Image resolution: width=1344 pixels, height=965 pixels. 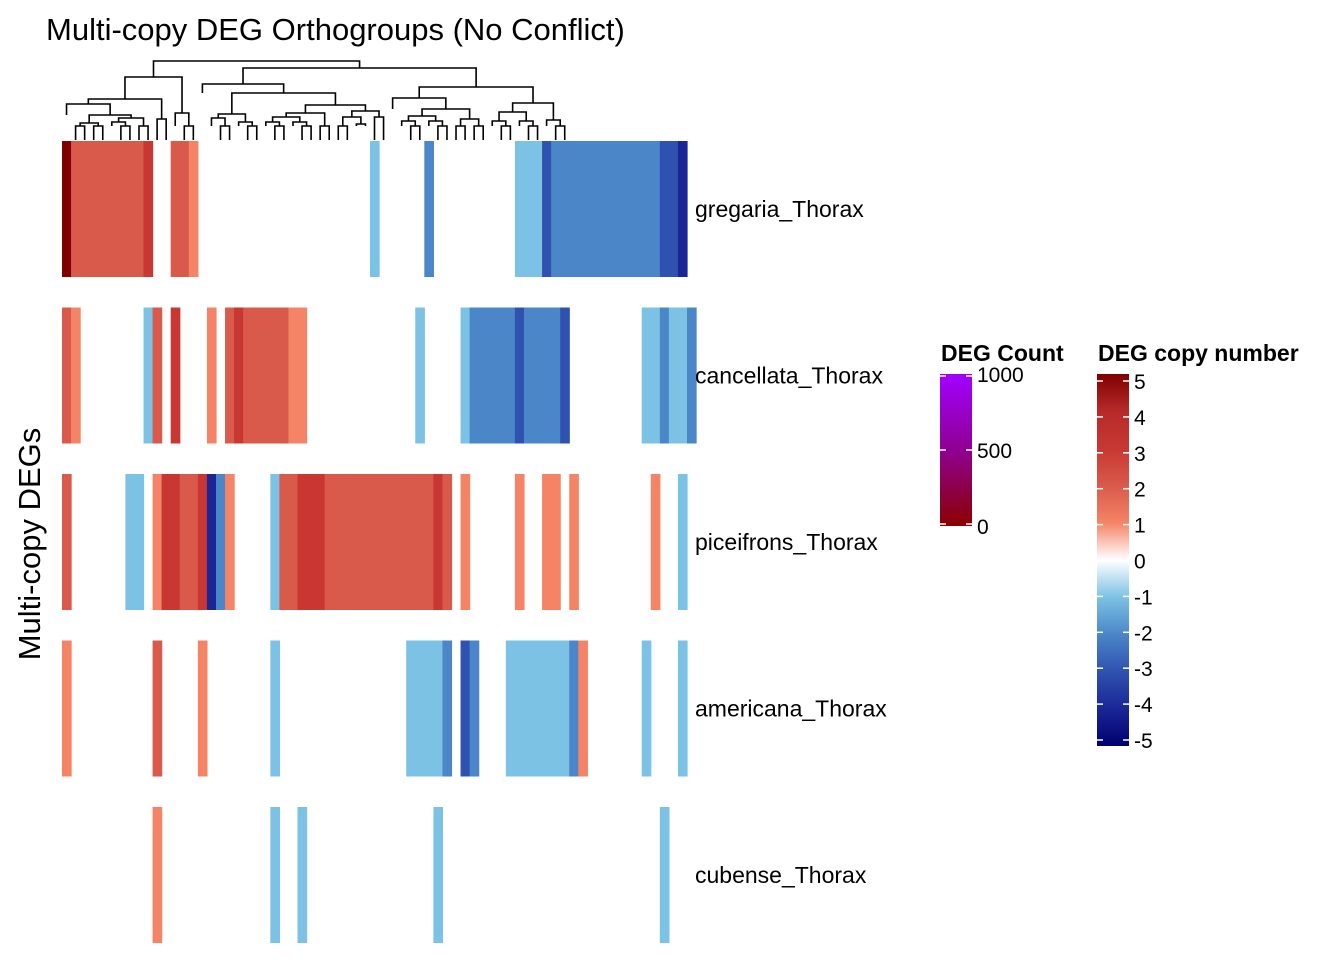 What do you see at coordinates (779, 209) in the screenshot?
I see `row-label: gregaria_Thorax` at bounding box center [779, 209].